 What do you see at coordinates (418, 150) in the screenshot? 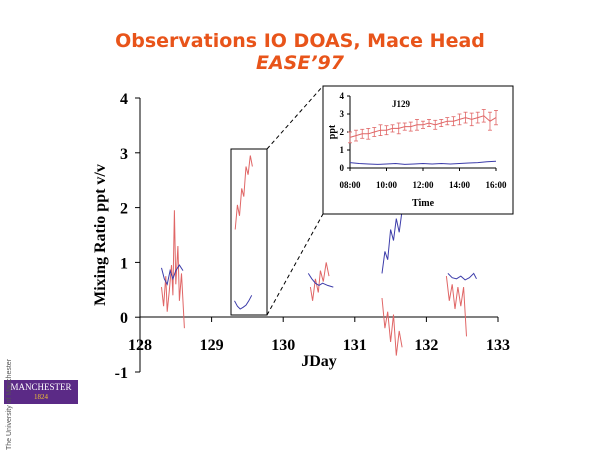
I see `inset-panel` at bounding box center [418, 150].